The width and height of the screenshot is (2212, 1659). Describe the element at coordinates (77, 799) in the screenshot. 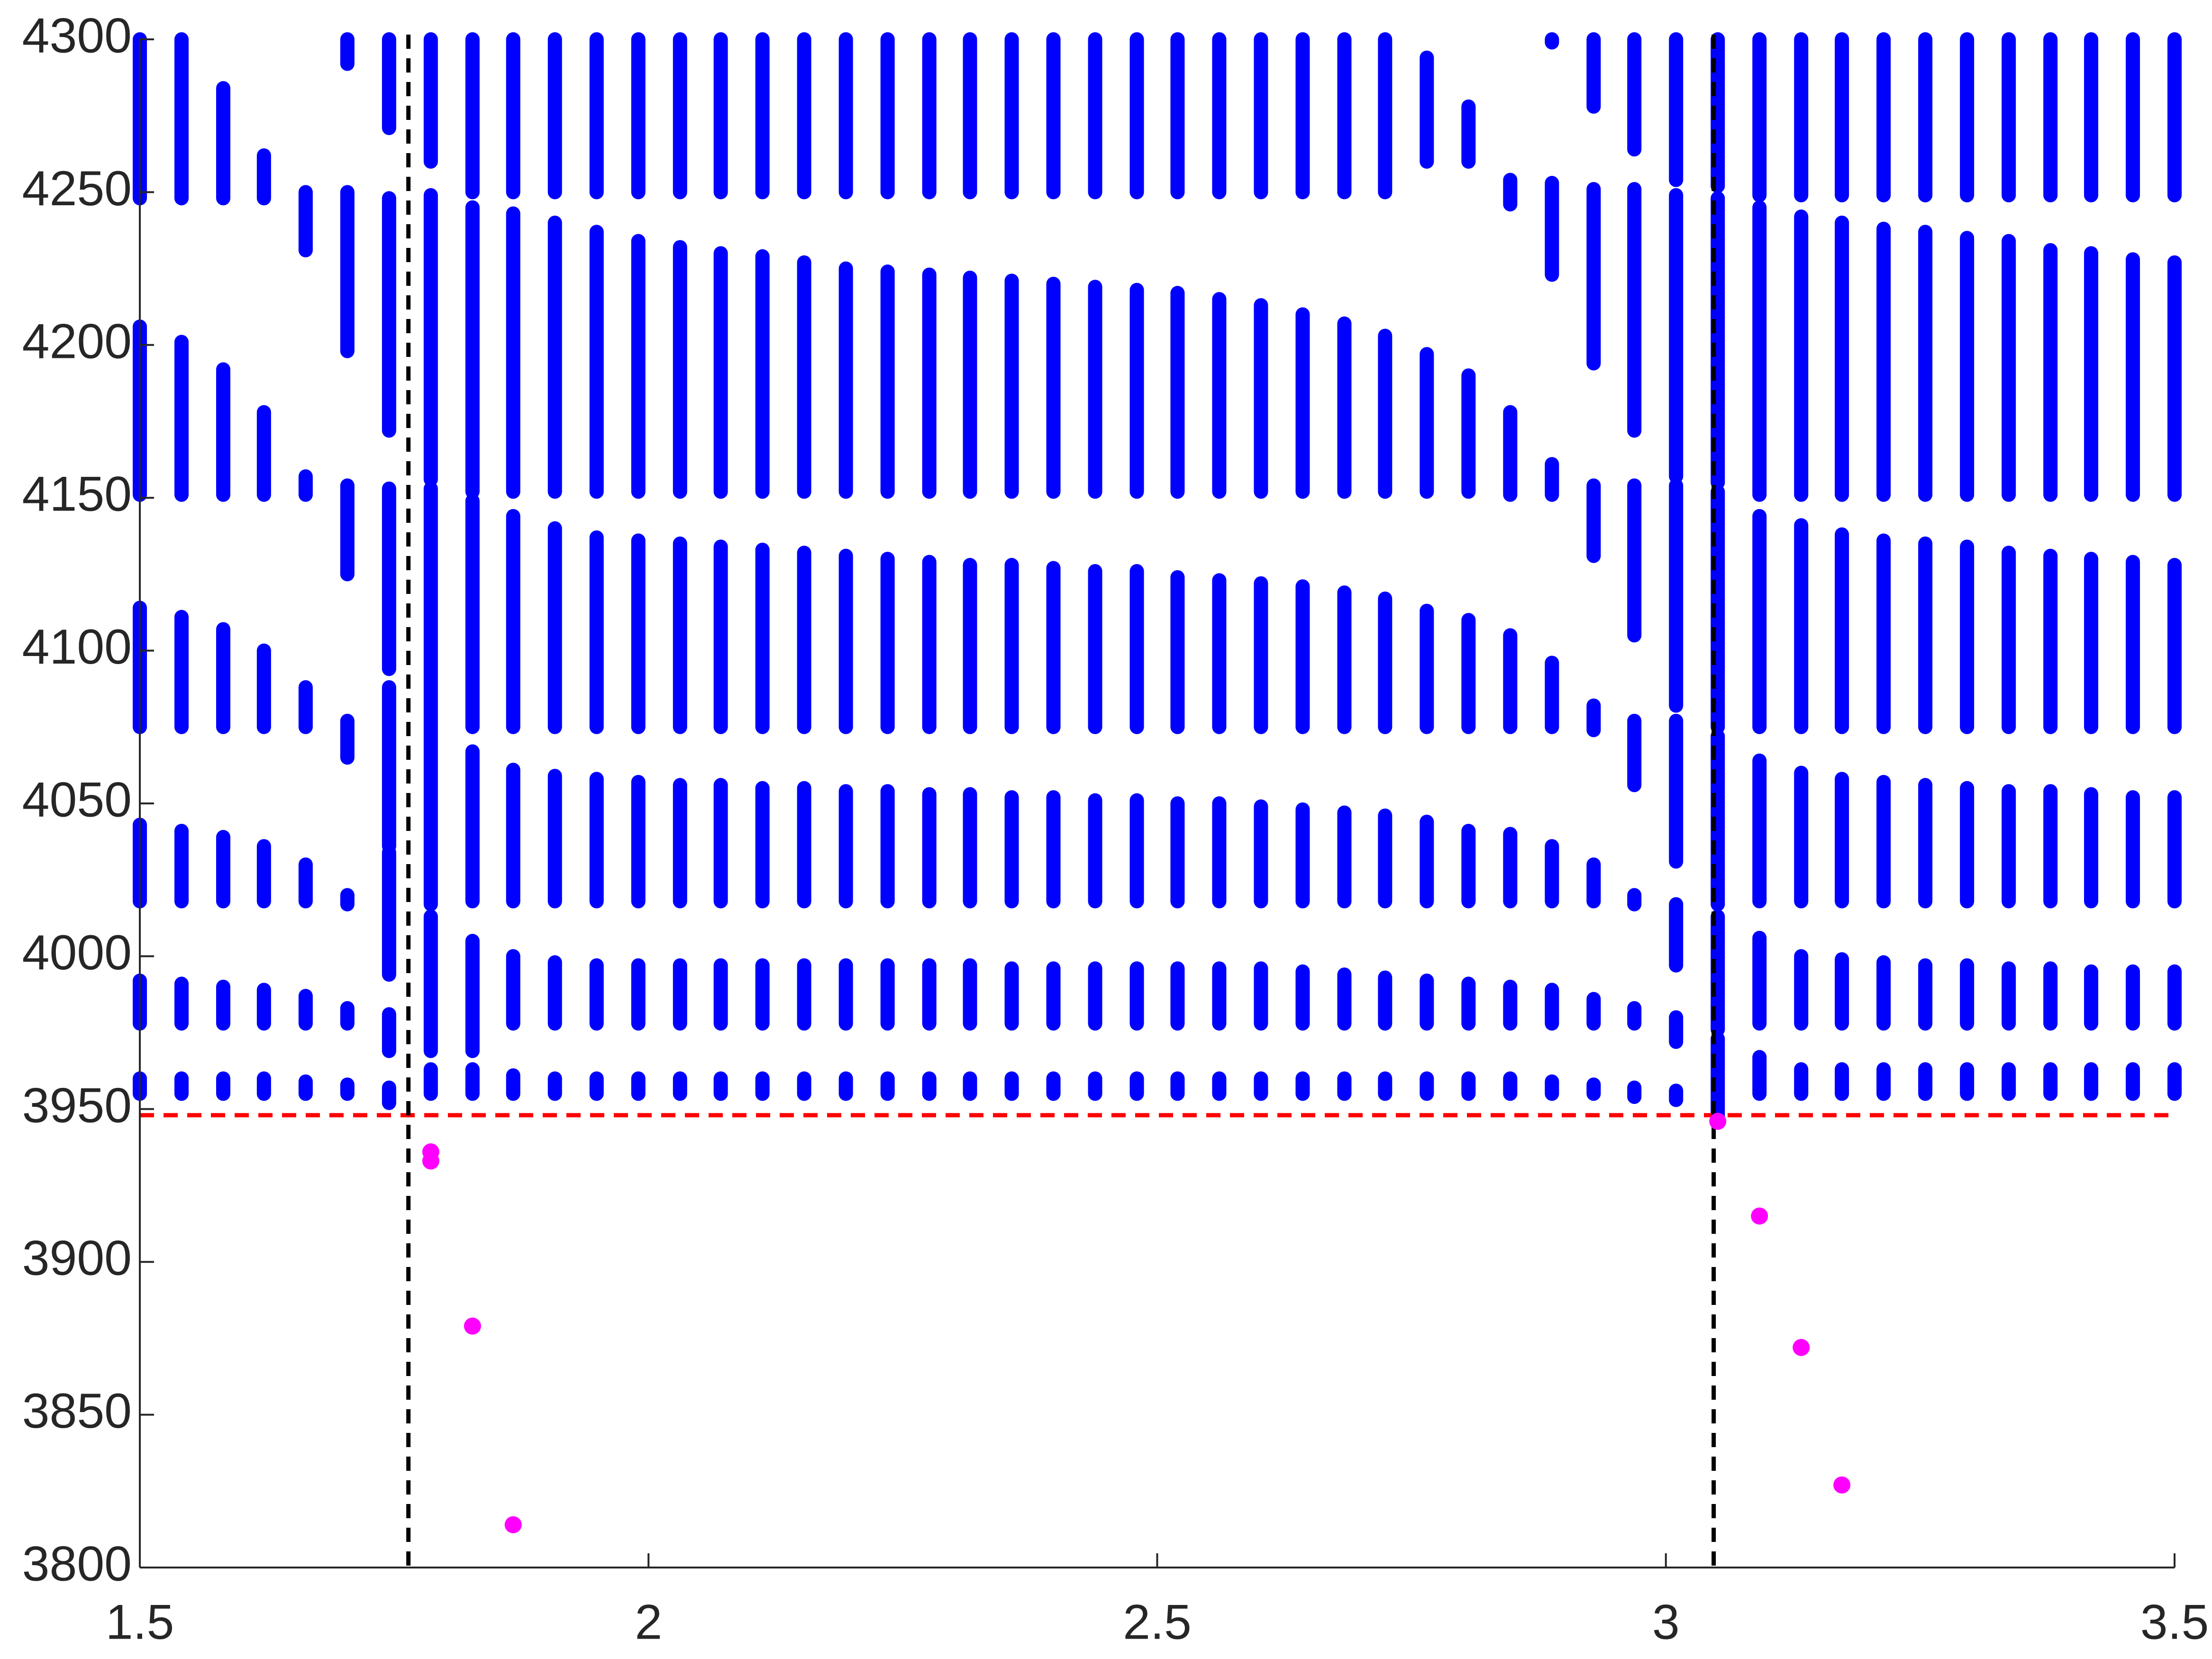

I see `y-tick-label: 4050` at that location.